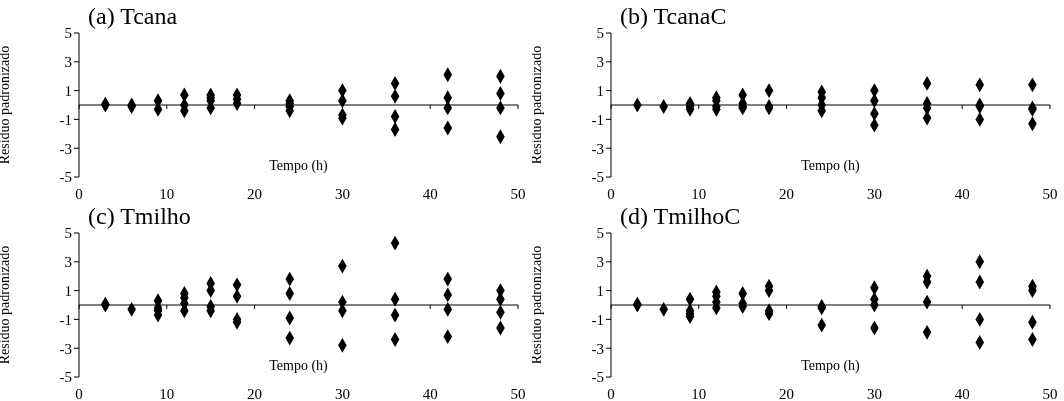  What do you see at coordinates (133, 16) in the screenshot?
I see `chart-title: (a) Tcana` at bounding box center [133, 16].